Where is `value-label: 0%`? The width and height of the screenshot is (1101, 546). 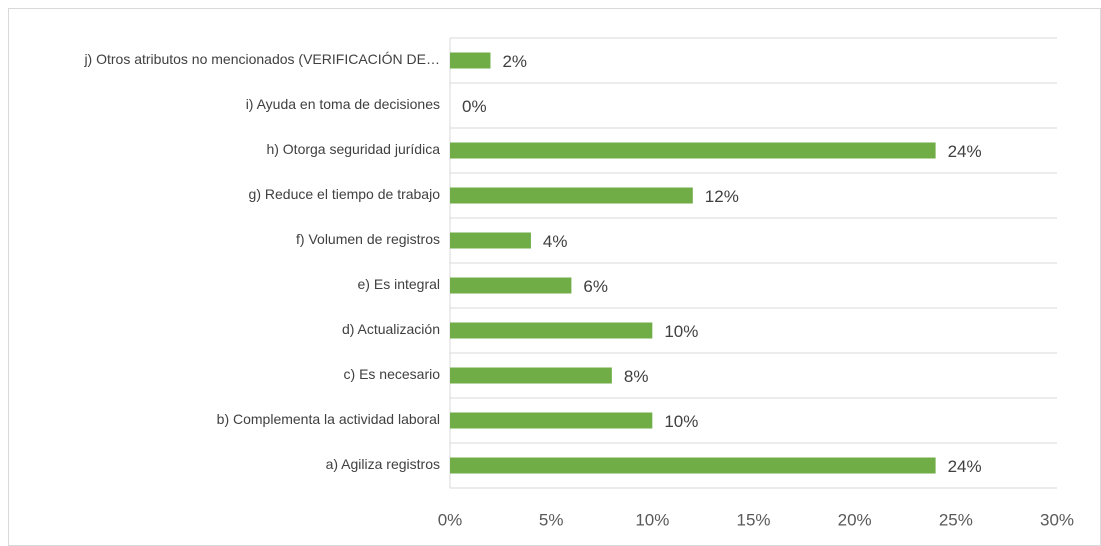 value-label: 0% is located at coordinates (474, 106).